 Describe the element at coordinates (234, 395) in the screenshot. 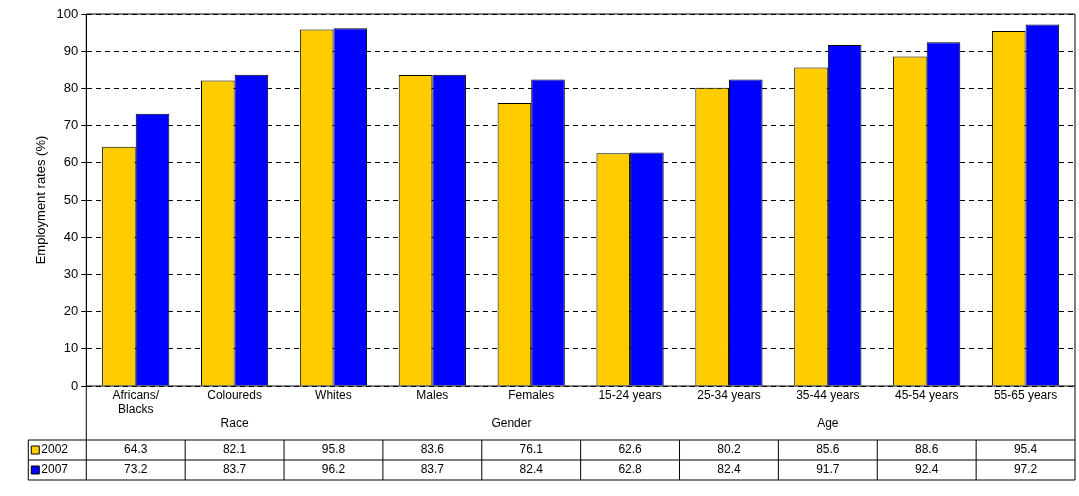

I see `x-tick-label: Coloureds` at that location.